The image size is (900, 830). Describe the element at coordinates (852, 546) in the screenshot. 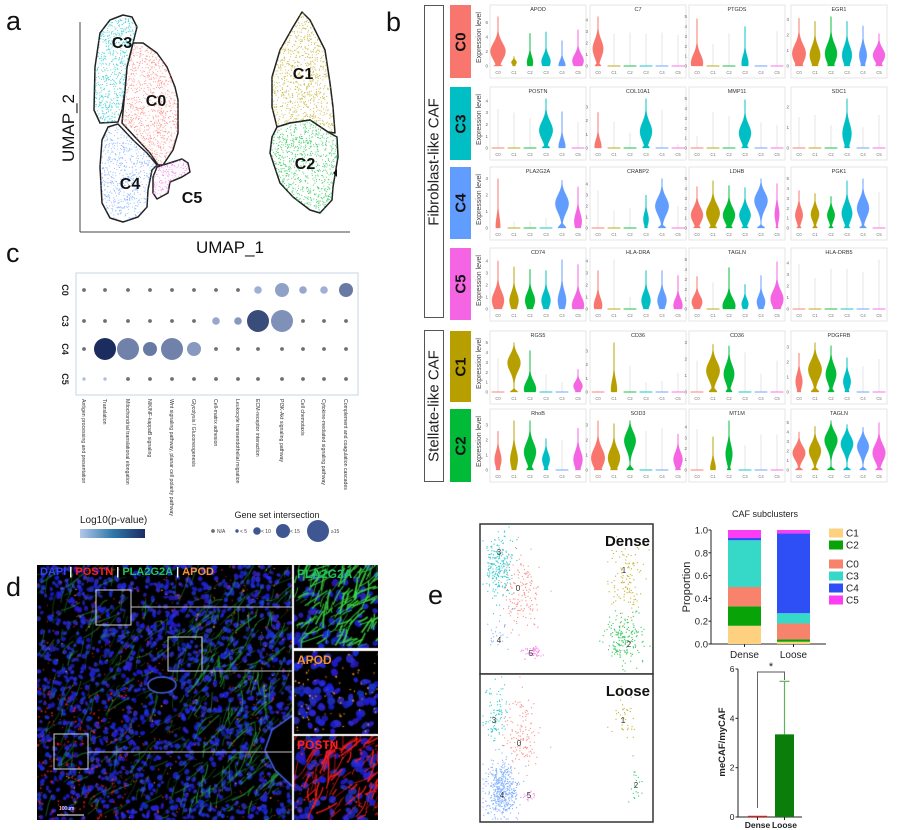

I see `legend-label: C2` at that location.